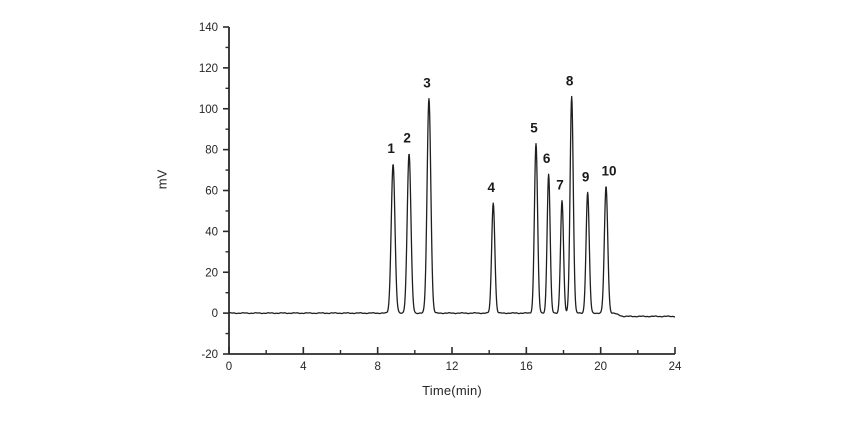  I want to click on x-tick-label: 0, so click(229, 367).